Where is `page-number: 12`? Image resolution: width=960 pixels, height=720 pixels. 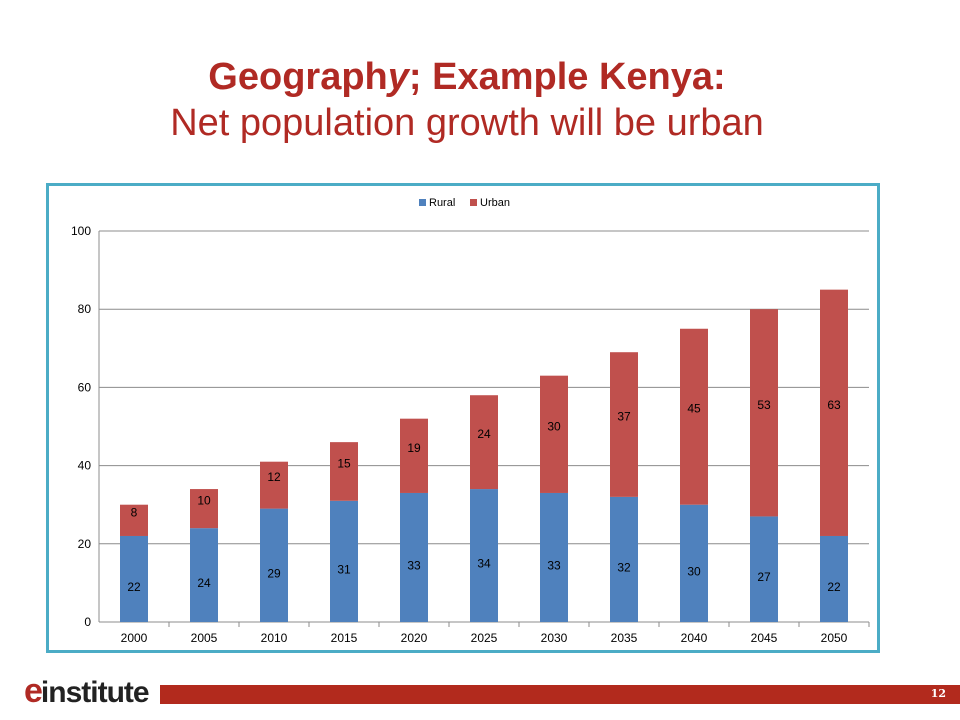 page-number: 12 is located at coordinates (938, 693).